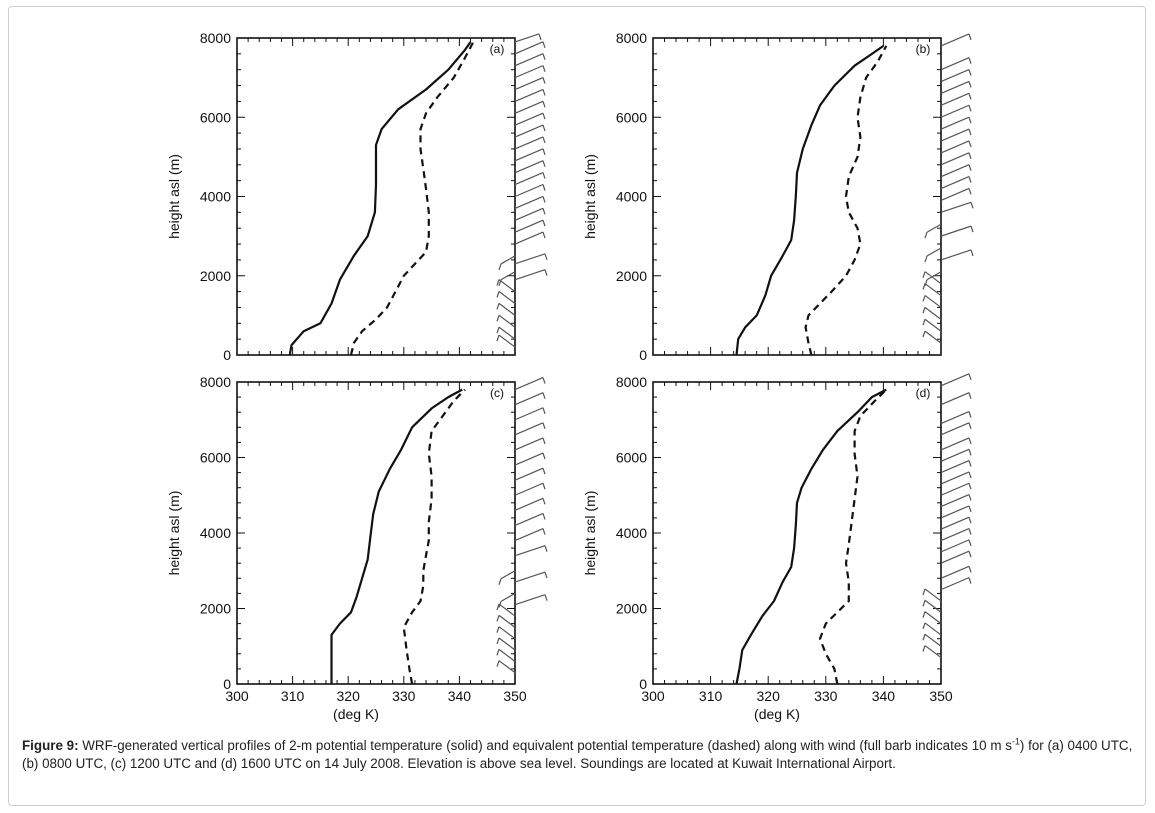  What do you see at coordinates (412, 198) in the screenshot?
I see `equivalent-potential-temperature-line` at bounding box center [412, 198].